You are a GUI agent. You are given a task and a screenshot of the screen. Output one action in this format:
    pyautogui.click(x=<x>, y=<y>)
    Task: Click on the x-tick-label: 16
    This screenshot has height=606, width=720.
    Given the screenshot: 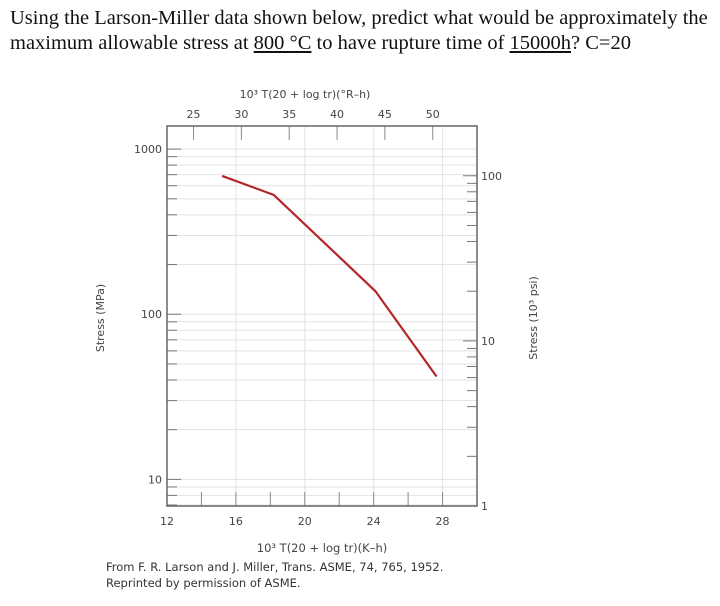 What is the action you would take?
    pyautogui.click(x=236, y=521)
    